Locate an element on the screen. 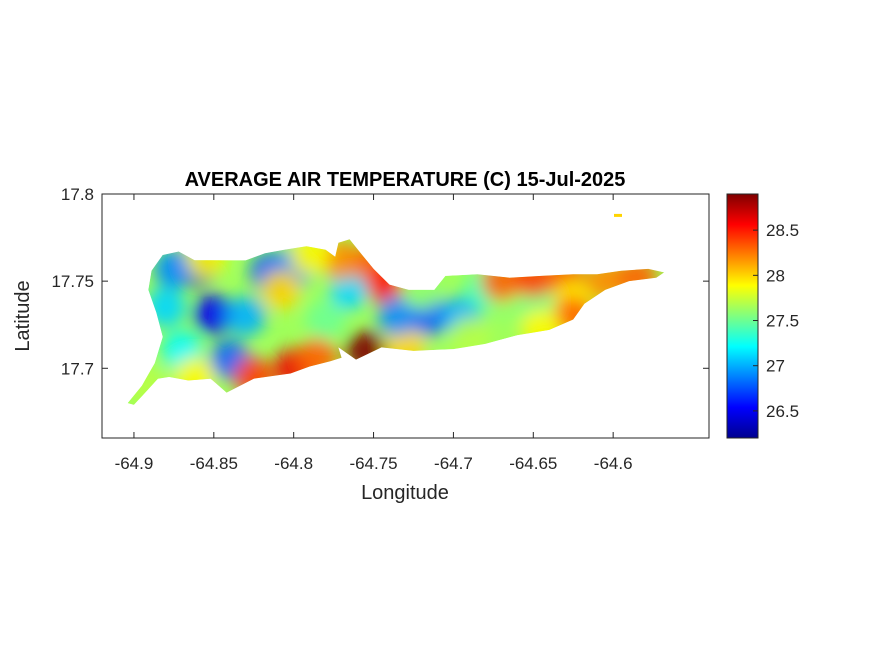 This screenshot has width=875, height=656. colorbar-tick-label: 26.5 is located at coordinates (782, 411).